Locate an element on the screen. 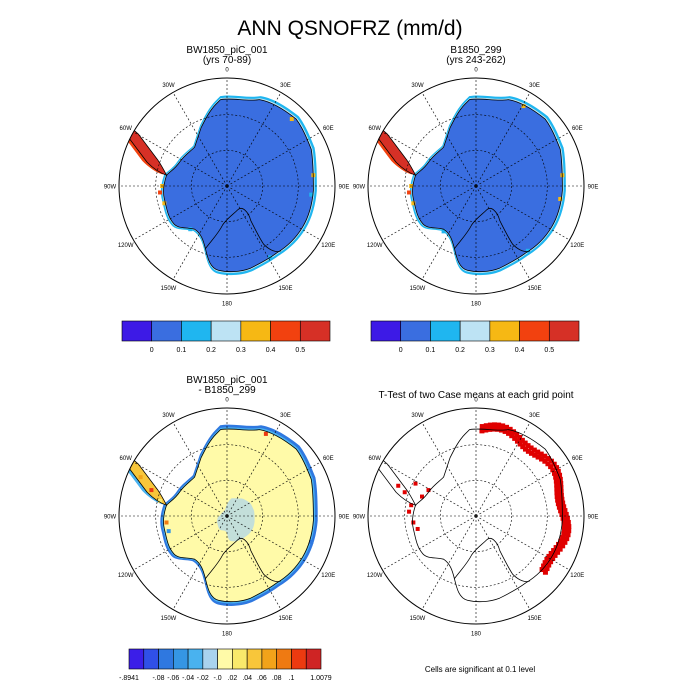 The width and height of the screenshot is (700, 700). colorbar-left: 0 0.1 0.2 0.3 0.4 0.5 is located at coordinates (226, 337).